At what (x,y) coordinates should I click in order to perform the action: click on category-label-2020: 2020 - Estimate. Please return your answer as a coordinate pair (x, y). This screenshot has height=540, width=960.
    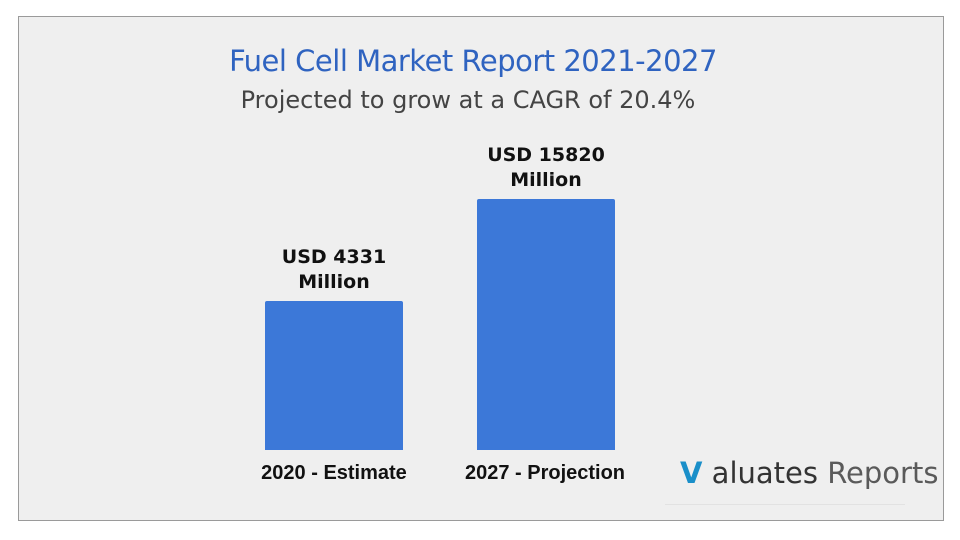
    Looking at the image, I should click on (334, 473).